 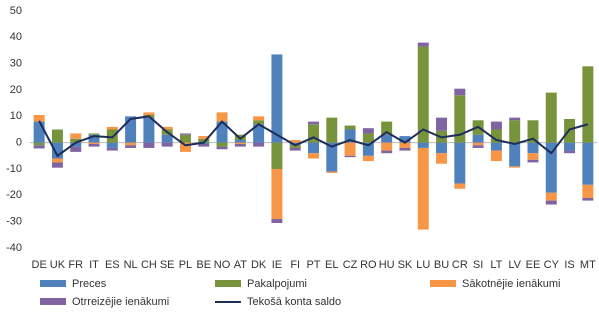 What do you see at coordinates (294, 302) in the screenshot?
I see `legend-label: Tekošā konta saldo` at bounding box center [294, 302].